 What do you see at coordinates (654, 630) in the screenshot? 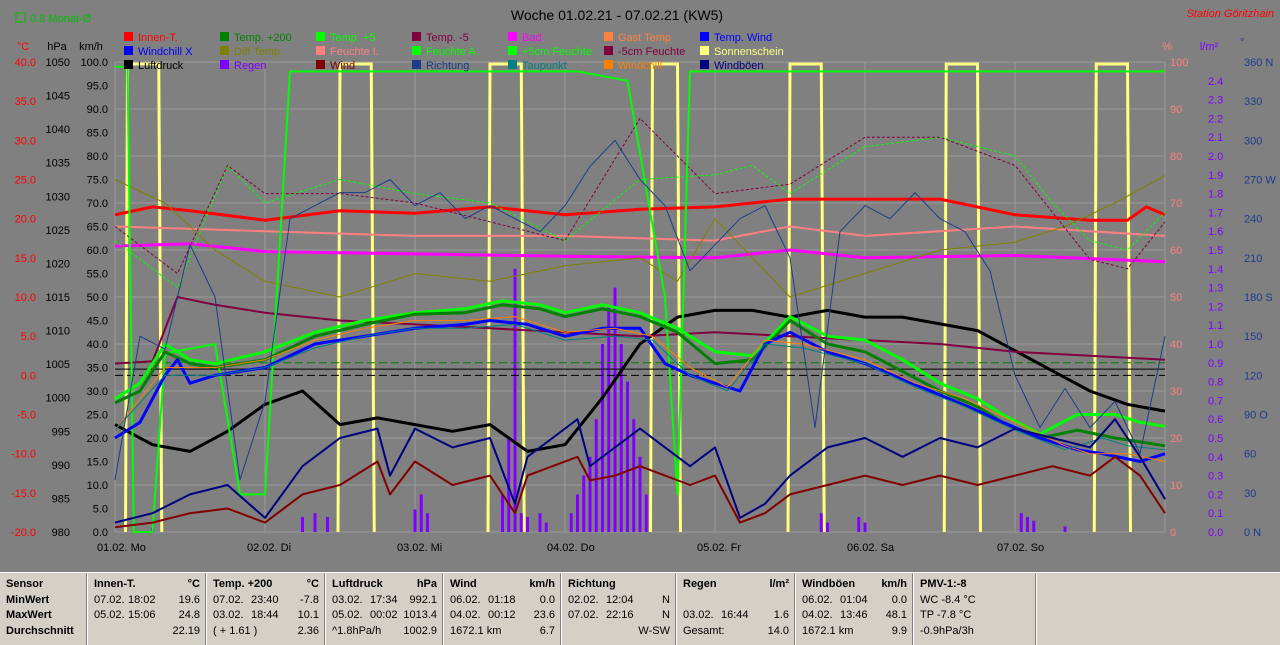
I see `richtung-avg: W-SW` at bounding box center [654, 630].